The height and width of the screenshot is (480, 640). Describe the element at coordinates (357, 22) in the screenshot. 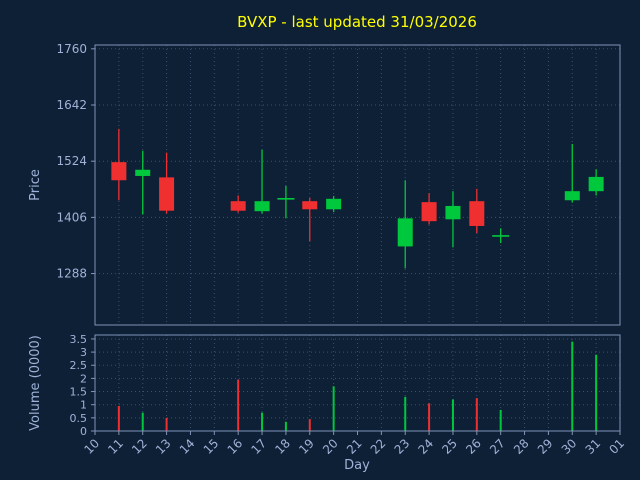

I see `chart-title: BVXP - last updated 31/03/2026` at that location.